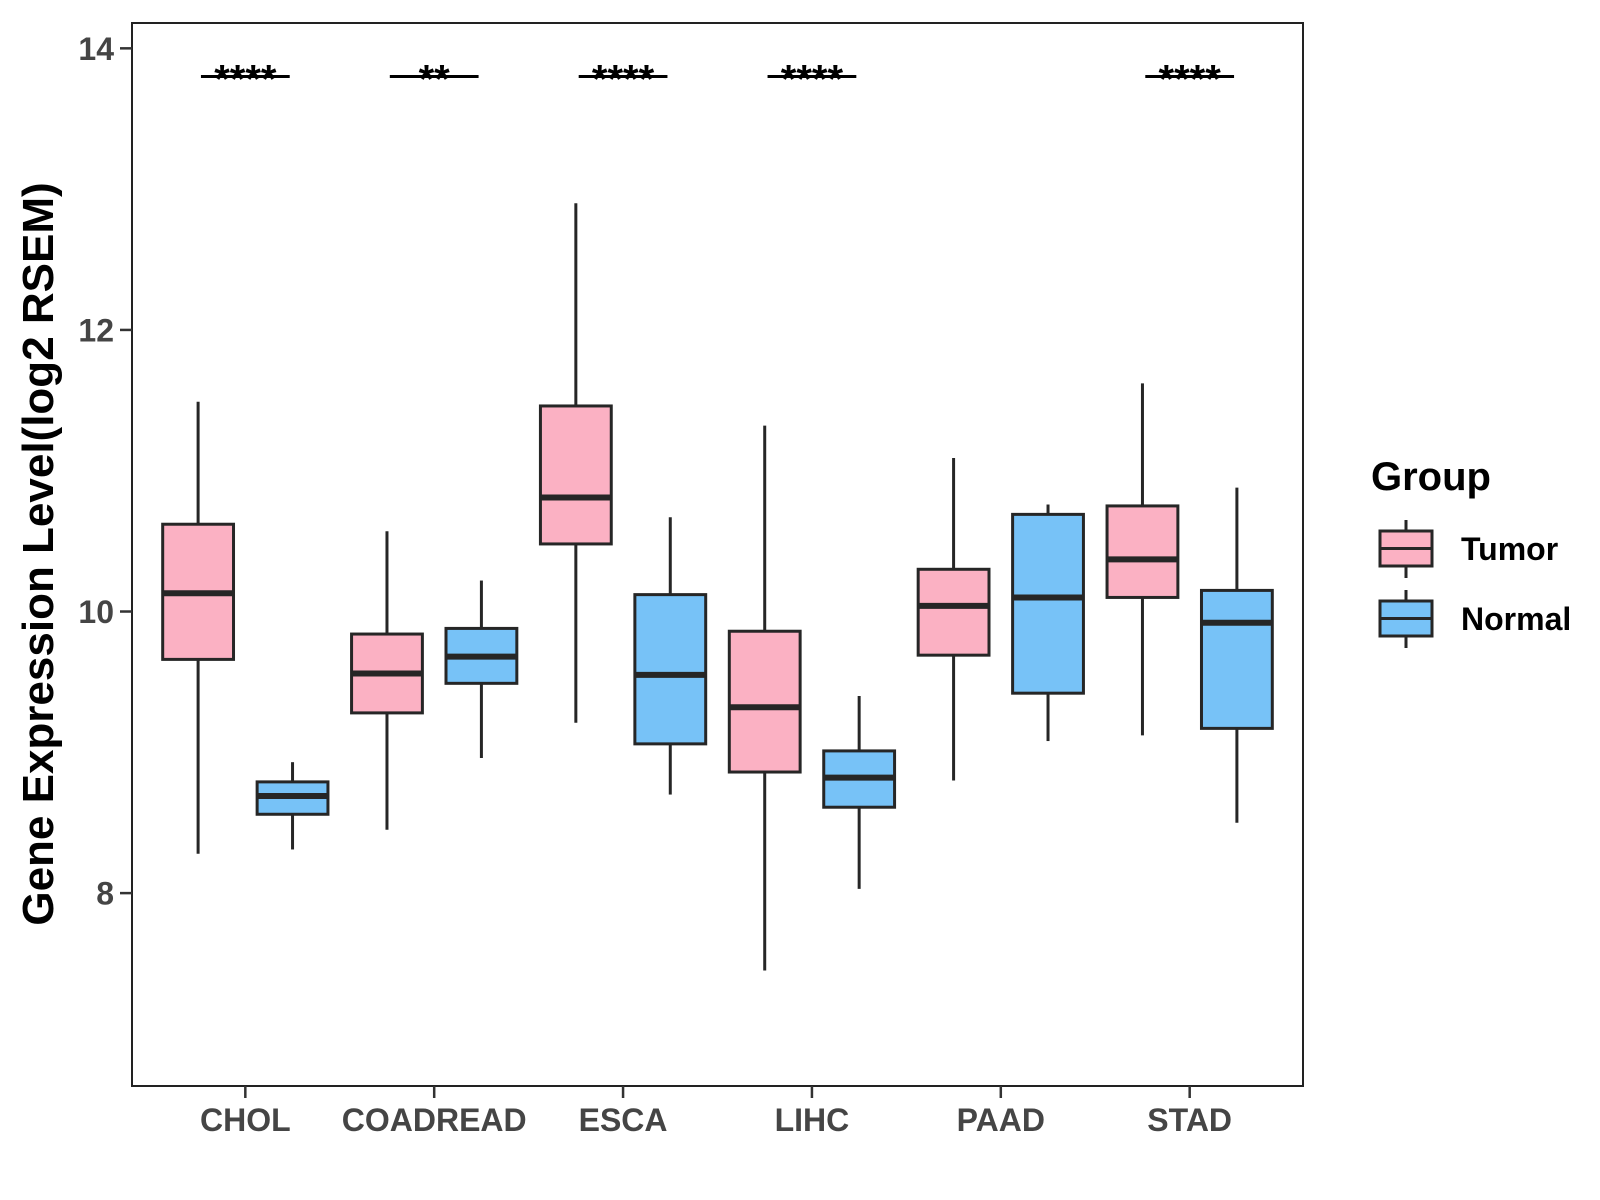  What do you see at coordinates (1406, 619) in the screenshot?
I see `legend-key-normal` at bounding box center [1406, 619].